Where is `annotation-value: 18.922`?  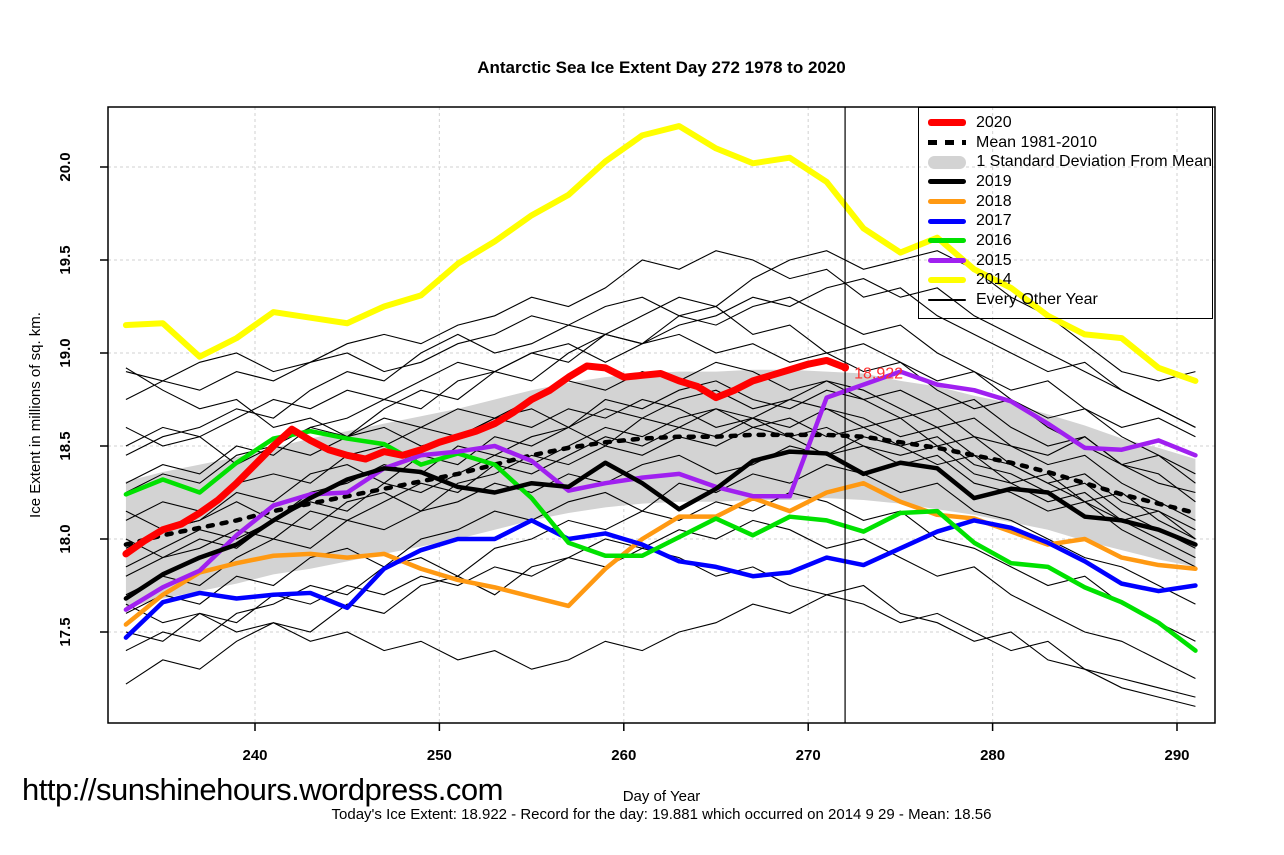 annotation-value: 18.922 is located at coordinates (878, 374).